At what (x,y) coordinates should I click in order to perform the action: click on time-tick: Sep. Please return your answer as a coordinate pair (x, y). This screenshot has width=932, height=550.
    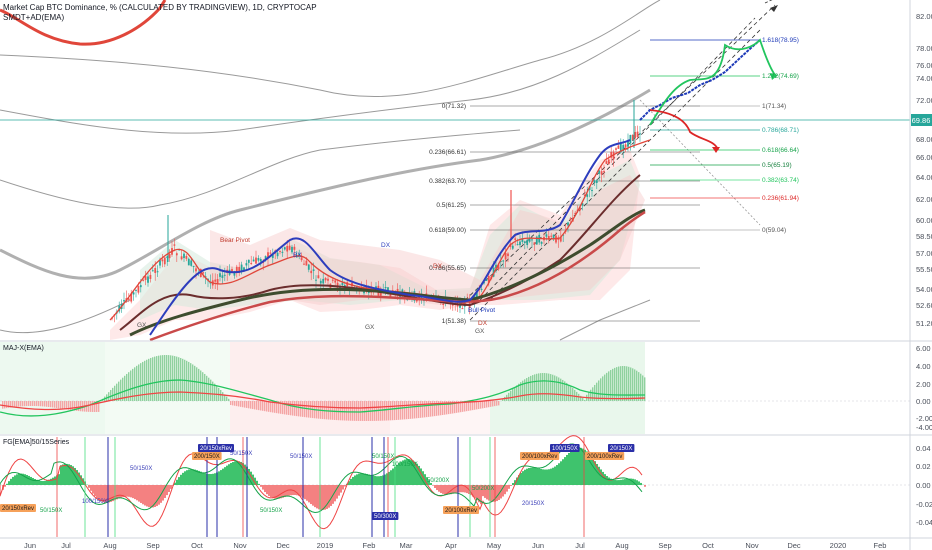
    Looking at the image, I should click on (664, 545).